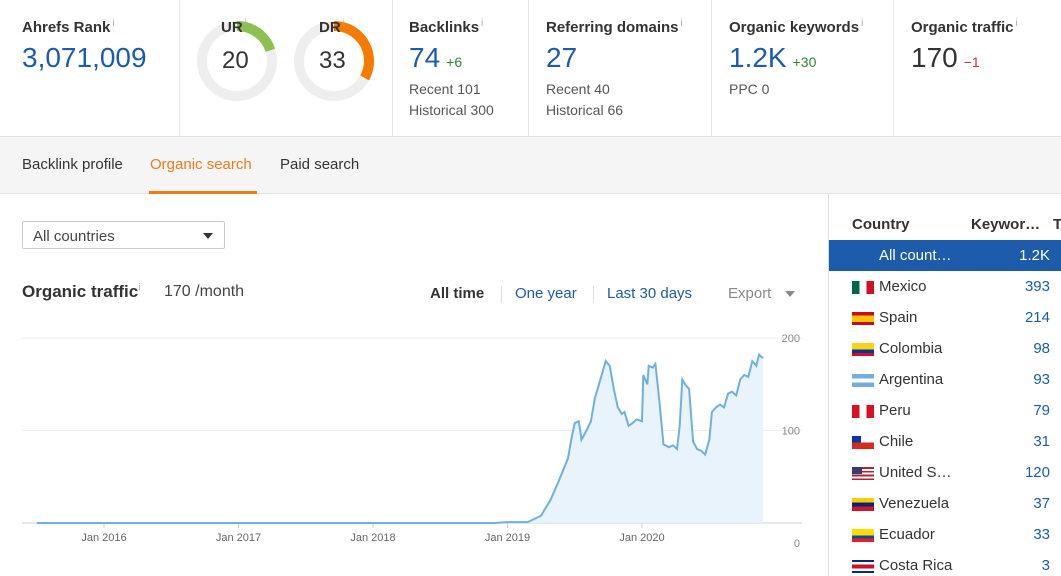 The image size is (1061, 576). Describe the element at coordinates (1041, 348) in the screenshot. I see `country-keywords-count: 98` at that location.